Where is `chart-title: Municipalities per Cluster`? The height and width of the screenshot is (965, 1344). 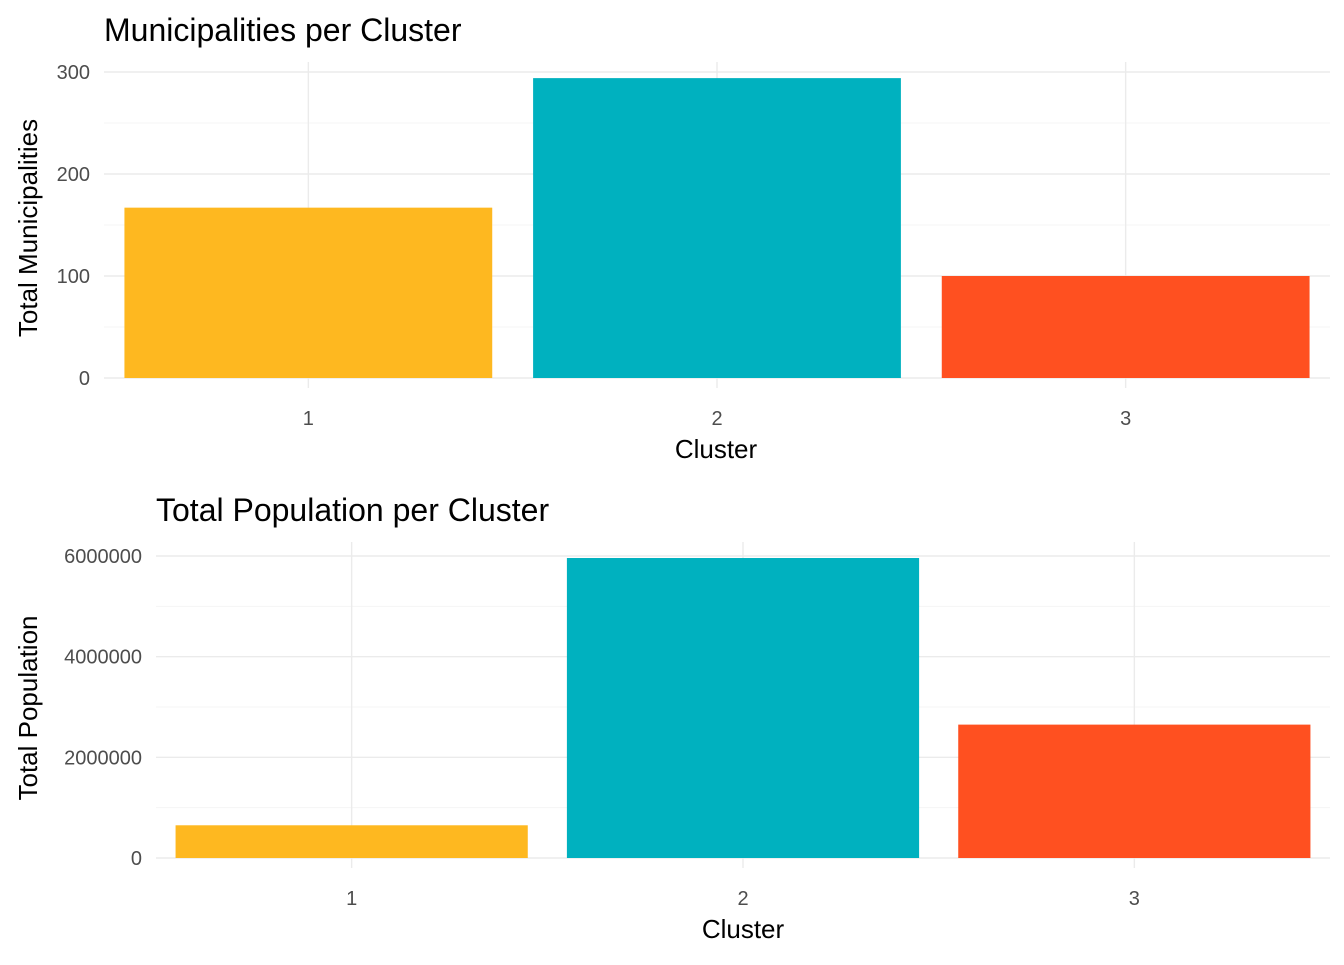
chart-title: Municipalities per Cluster is located at coordinates (283, 30).